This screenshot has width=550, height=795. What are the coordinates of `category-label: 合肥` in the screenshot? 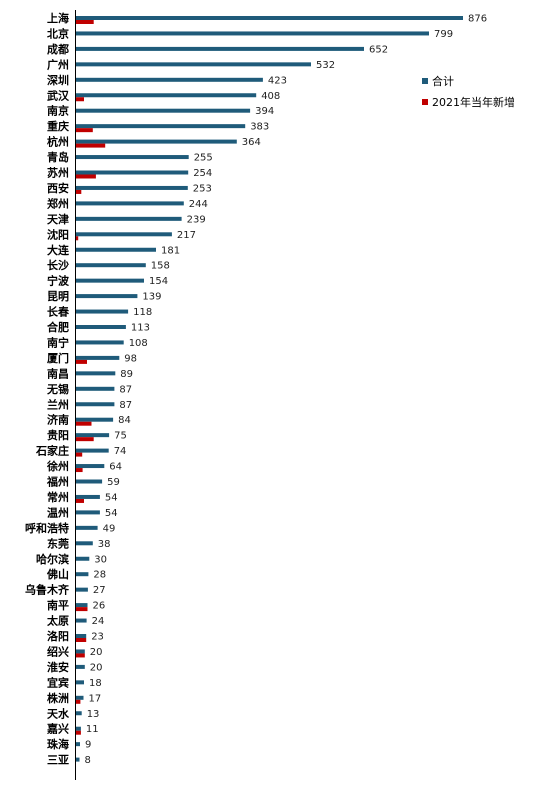 It's located at (58, 327).